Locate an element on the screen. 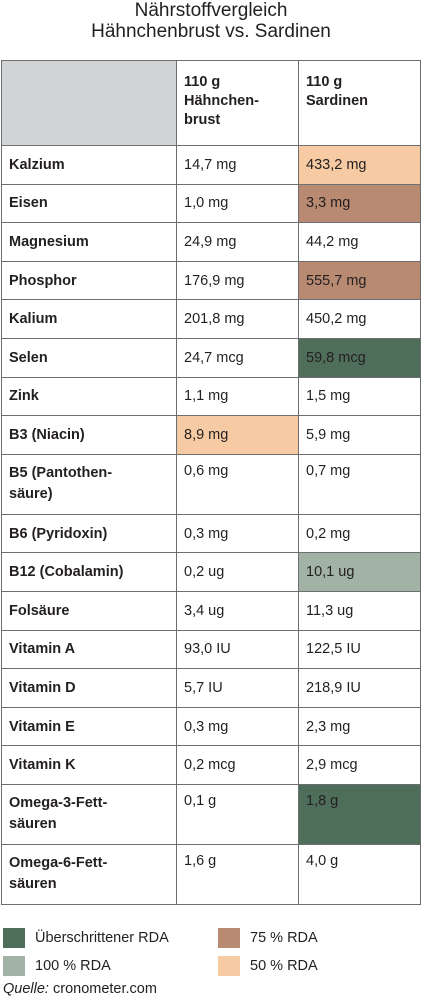  table-row: Folsäure 3,4 ug 11,3 ug is located at coordinates (211, 610).